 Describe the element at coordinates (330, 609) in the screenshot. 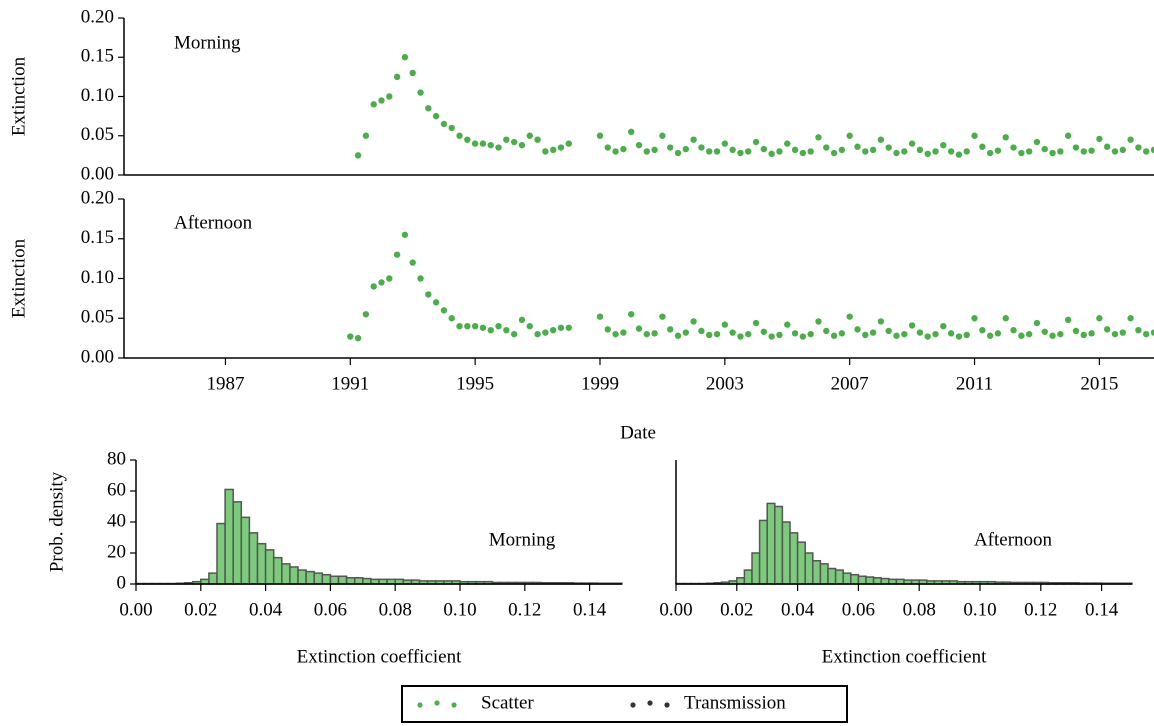

I see `x-tick-label: 0.06` at that location.